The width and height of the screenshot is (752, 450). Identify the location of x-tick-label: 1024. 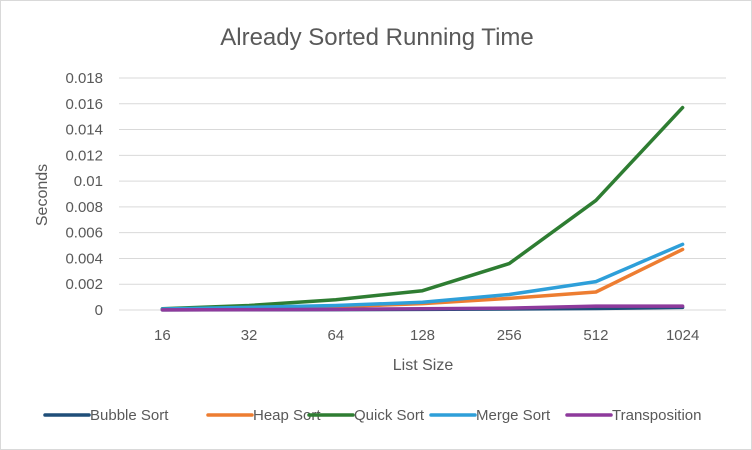
(682, 335).